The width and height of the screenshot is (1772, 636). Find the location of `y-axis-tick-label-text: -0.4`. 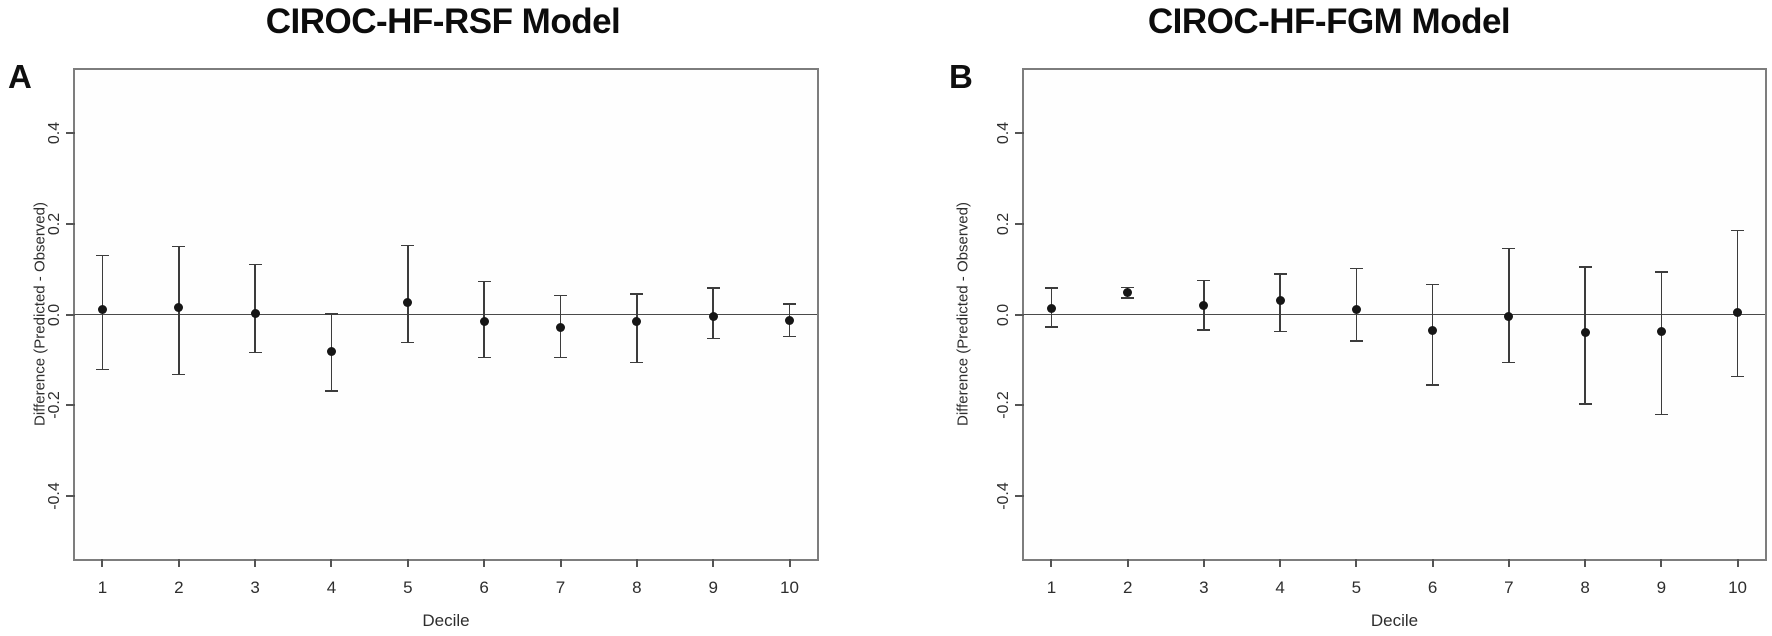

y-axis-tick-label-text: -0.4 is located at coordinates (1003, 495).